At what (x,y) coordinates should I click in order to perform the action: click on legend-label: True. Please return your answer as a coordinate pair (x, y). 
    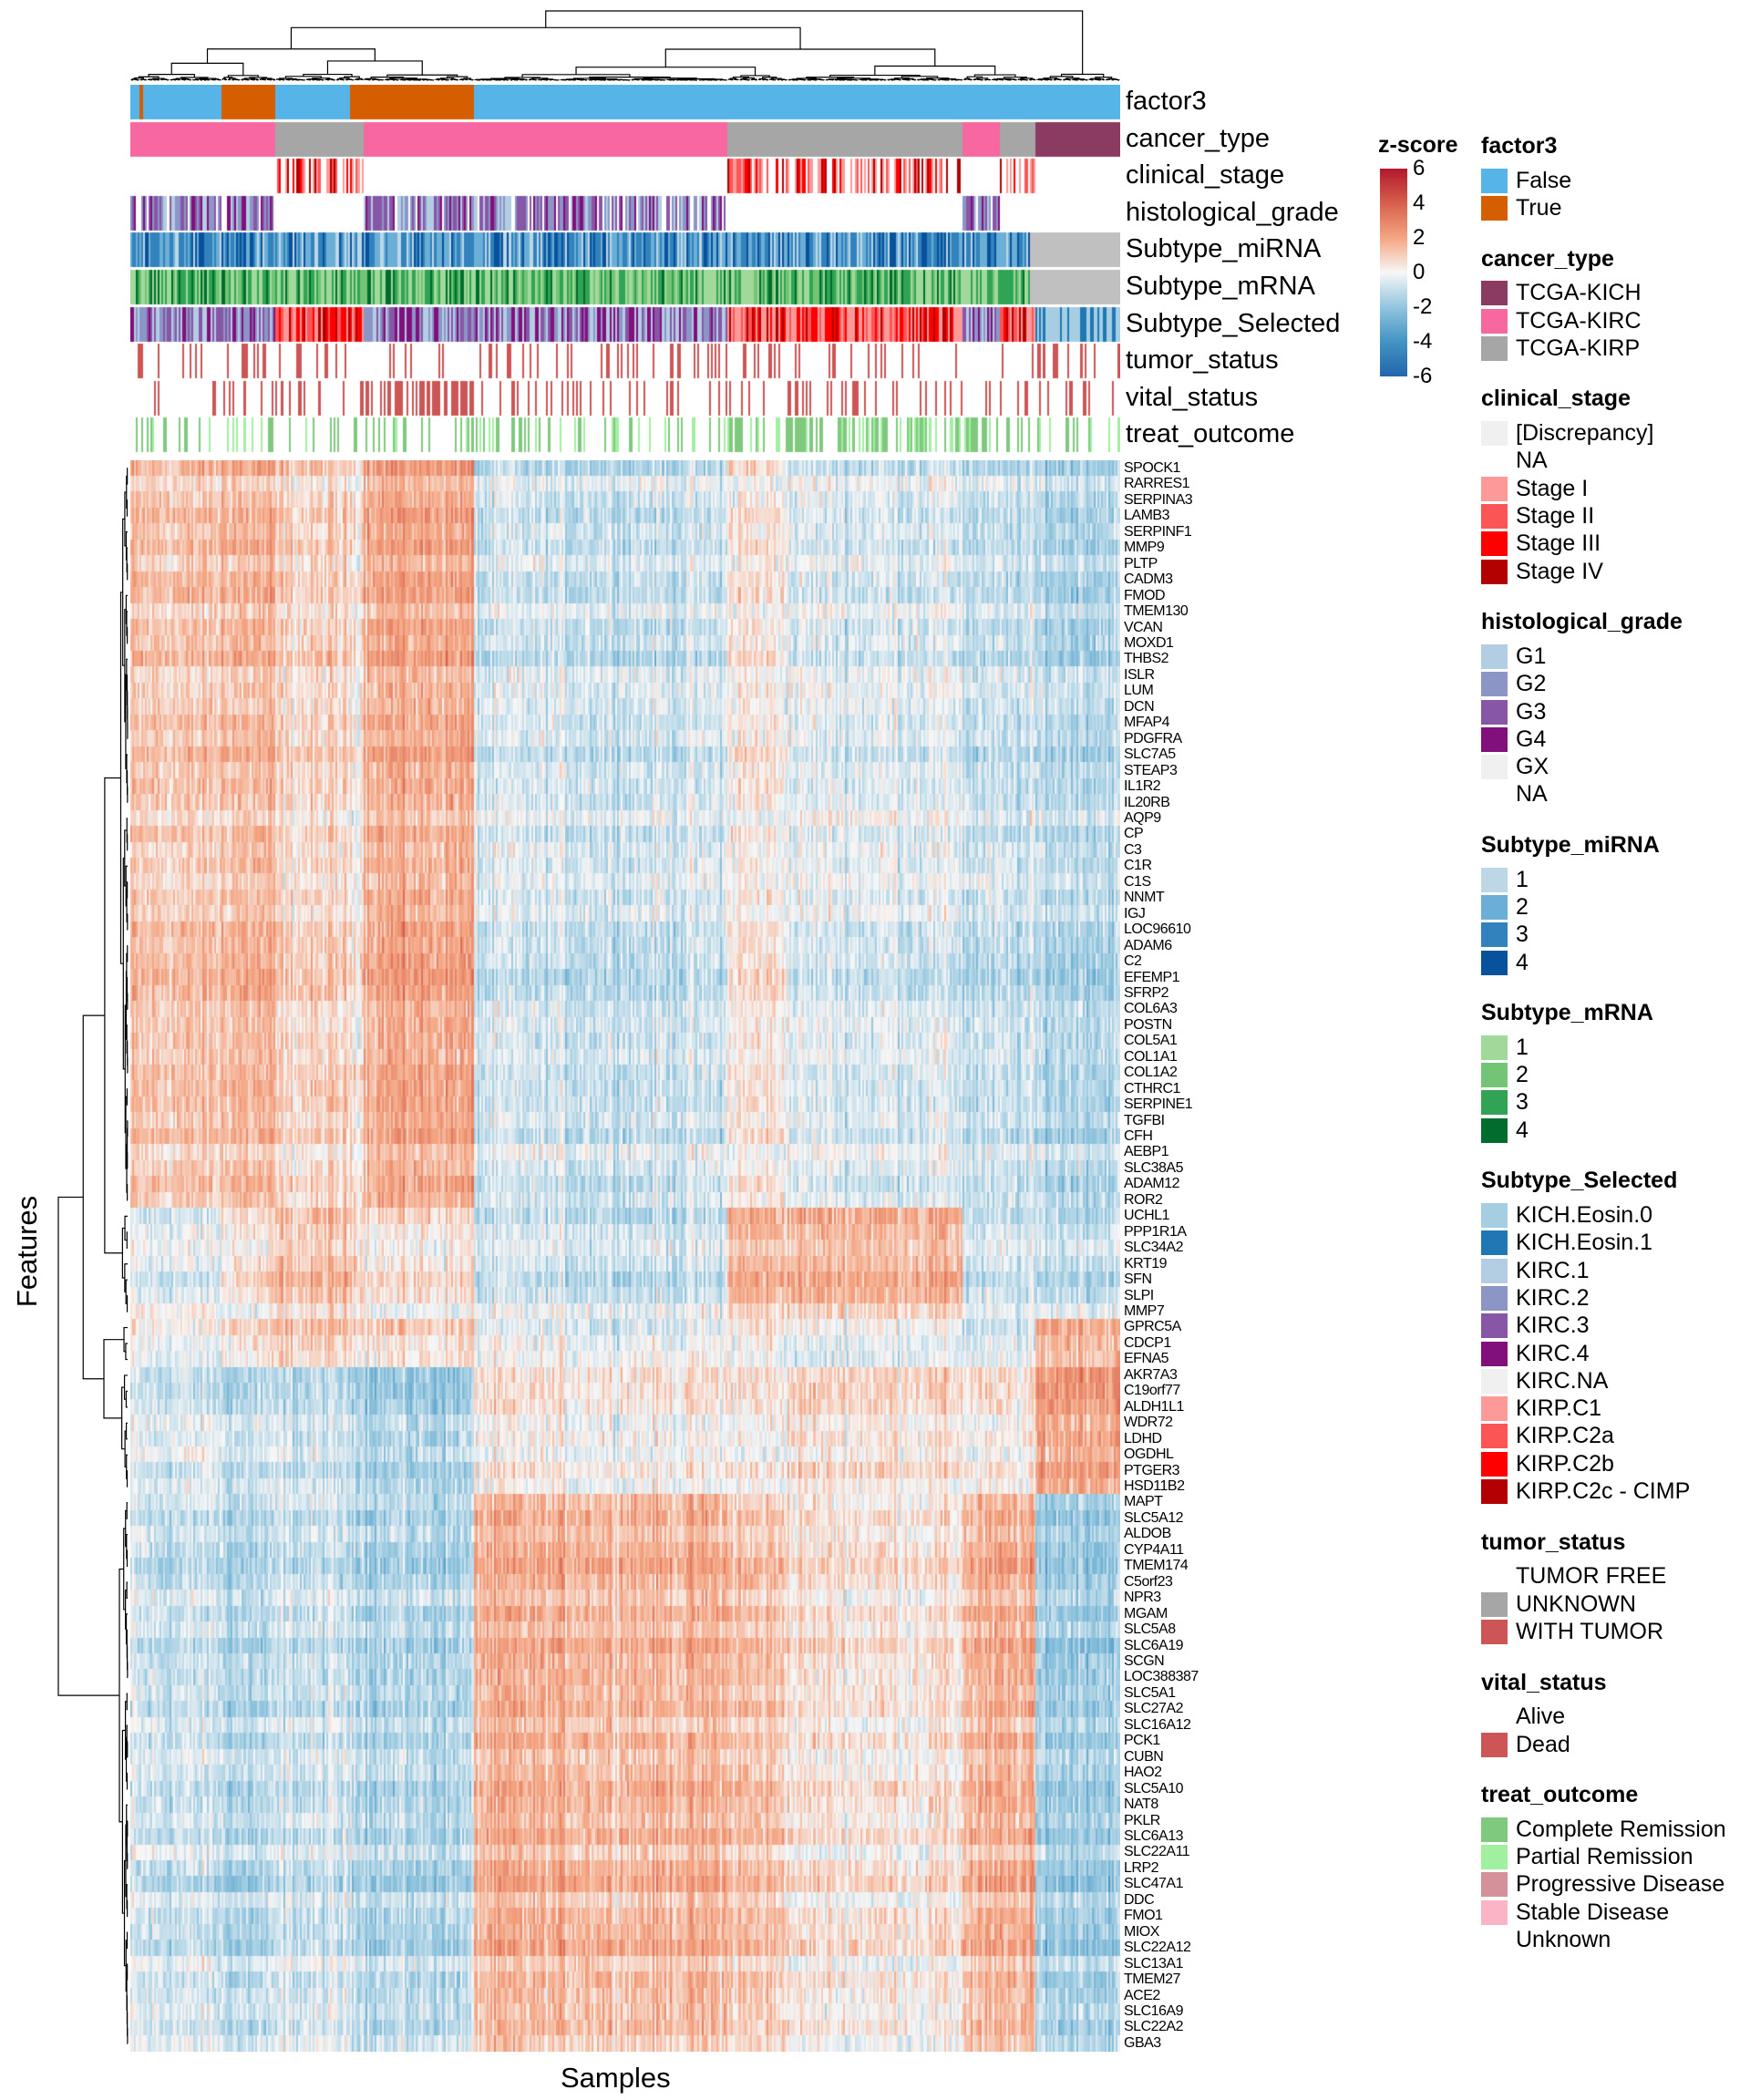
    Looking at the image, I should click on (1539, 208).